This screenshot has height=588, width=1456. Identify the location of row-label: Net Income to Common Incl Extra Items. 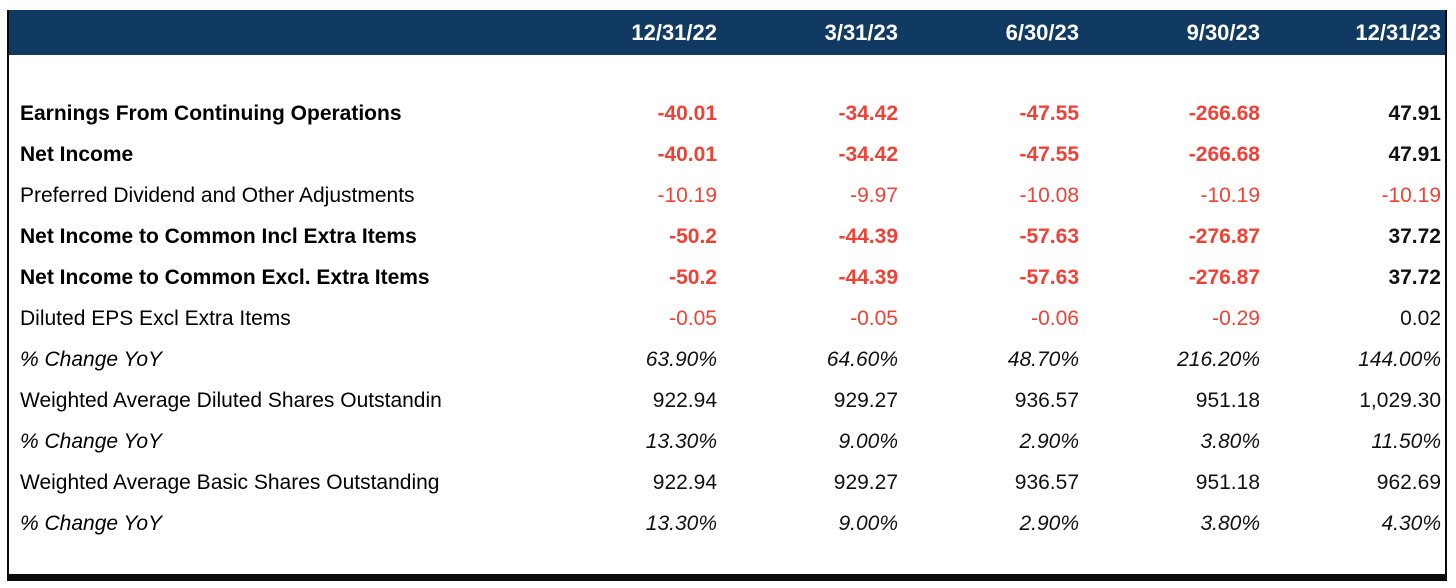
(218, 236).